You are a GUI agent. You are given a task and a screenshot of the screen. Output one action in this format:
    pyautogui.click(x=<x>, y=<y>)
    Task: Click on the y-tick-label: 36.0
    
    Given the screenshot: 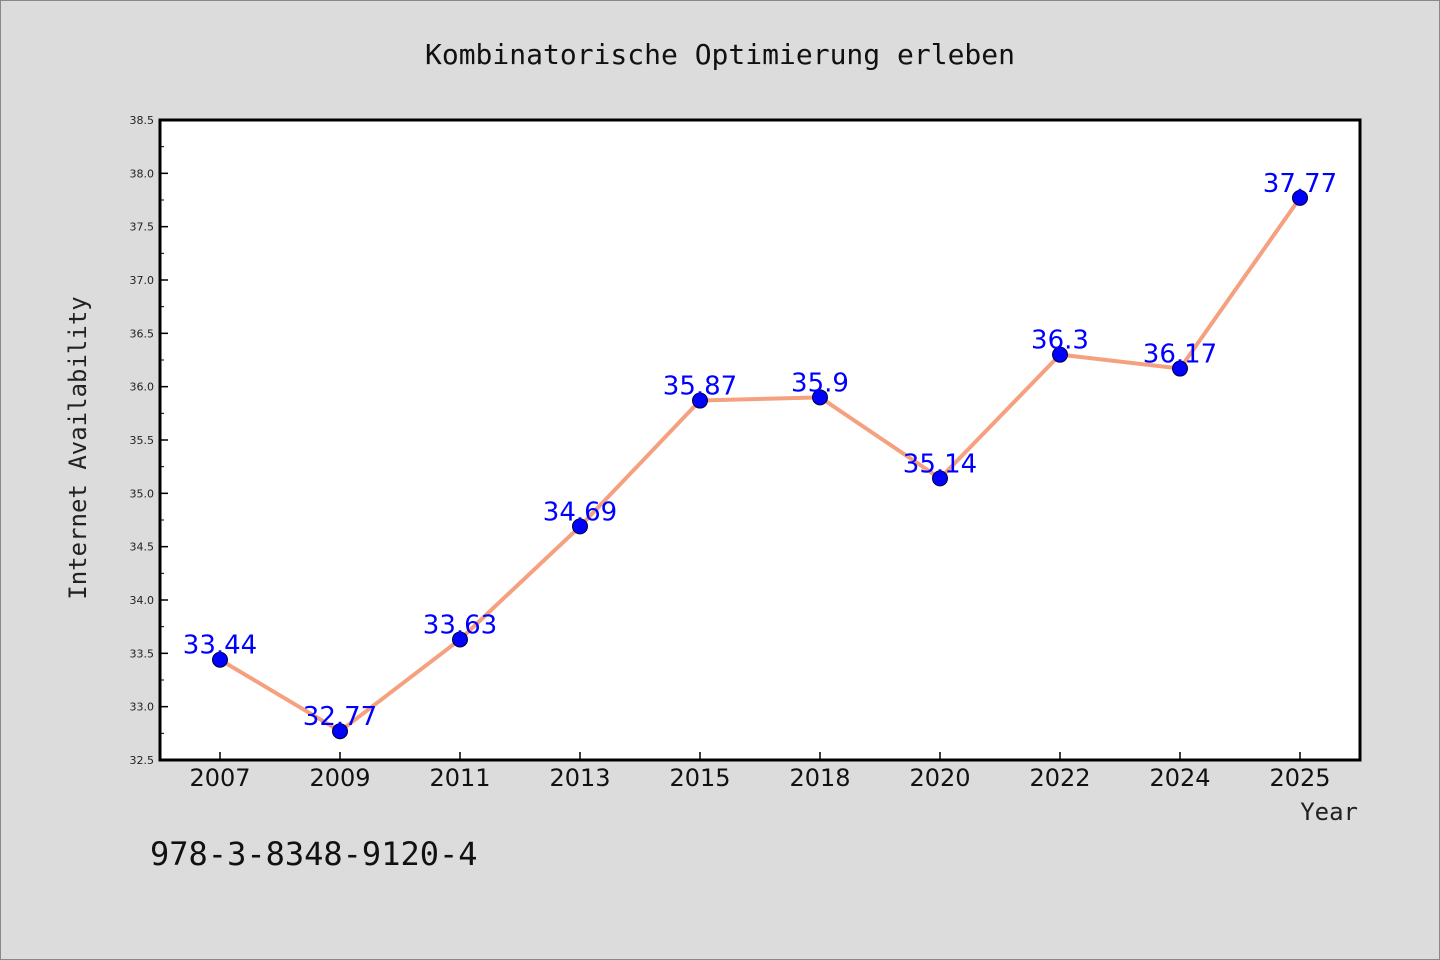 What is the action you would take?
    pyautogui.click(x=142, y=387)
    